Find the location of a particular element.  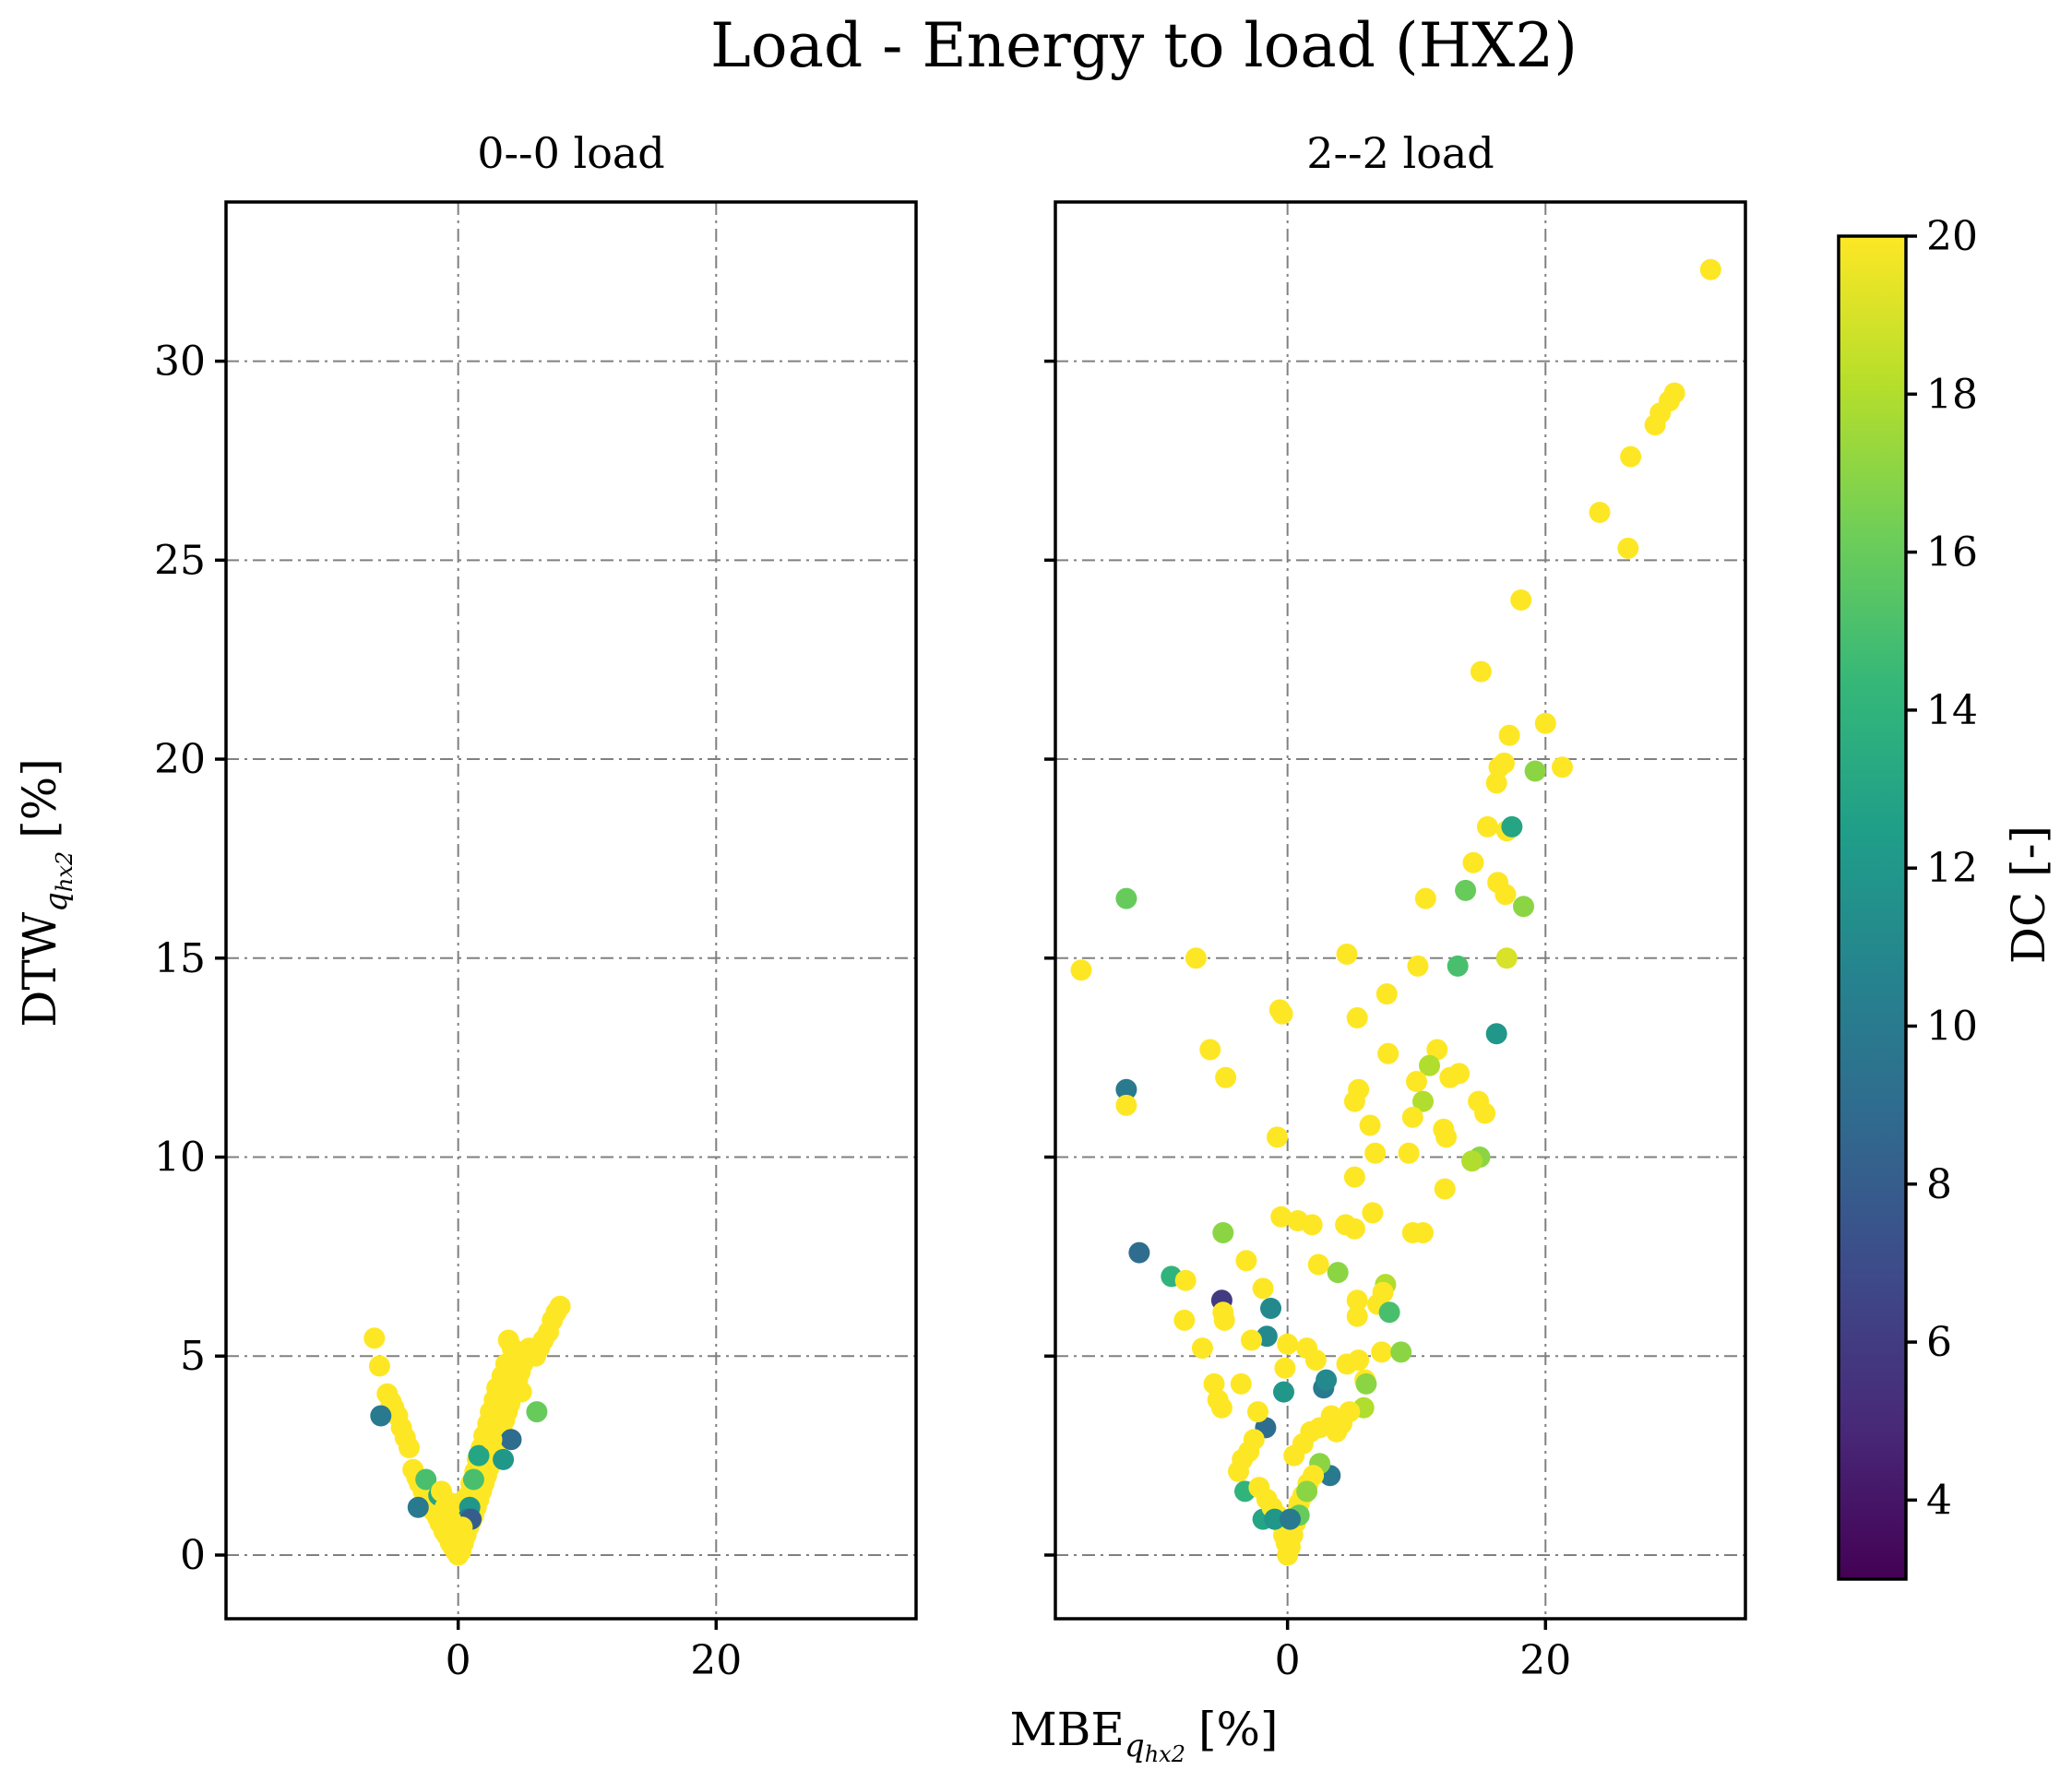

colorbar-tick-label: 10 is located at coordinates (1952, 1026).